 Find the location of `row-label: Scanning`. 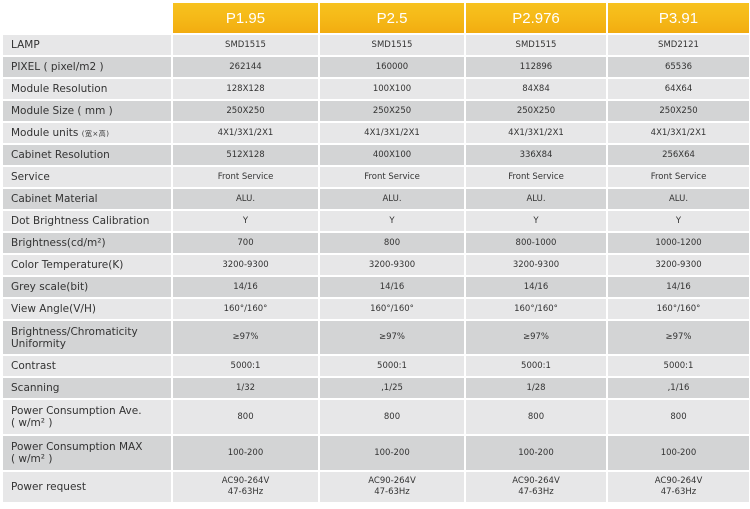

row-label: Scanning is located at coordinates (87, 388).